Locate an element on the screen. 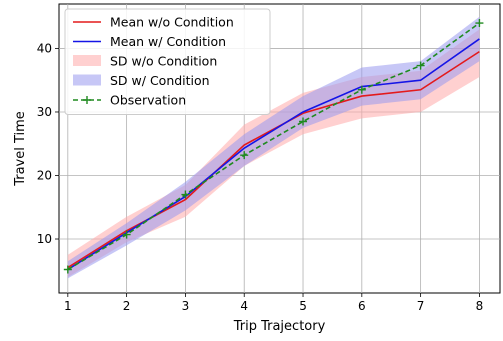  legend-box is located at coordinates (167, 61).